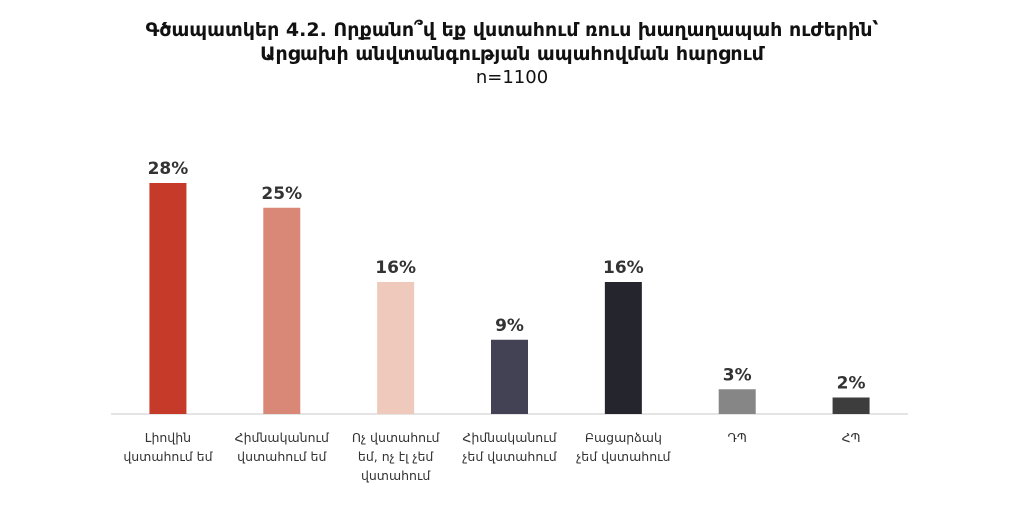 Image resolution: width=1024 pixels, height=519 pixels. What do you see at coordinates (623, 447) in the screenshot?
I see `category-label-5: Բացարձակ չեմ վստահում` at bounding box center [623, 447].